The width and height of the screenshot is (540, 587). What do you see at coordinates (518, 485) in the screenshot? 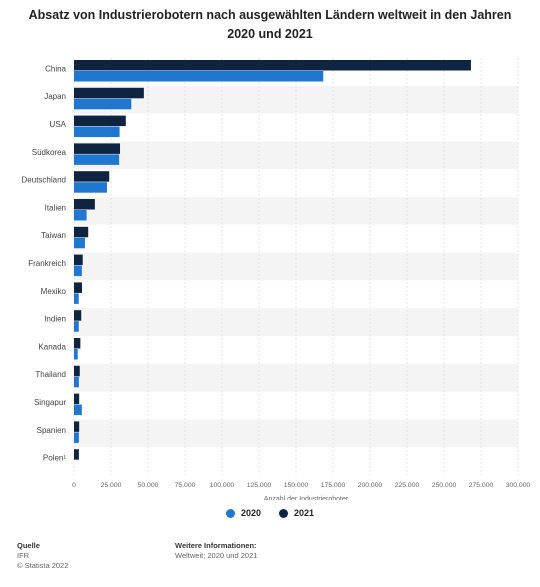
I see `x-tick-label: 300.000` at bounding box center [518, 485].